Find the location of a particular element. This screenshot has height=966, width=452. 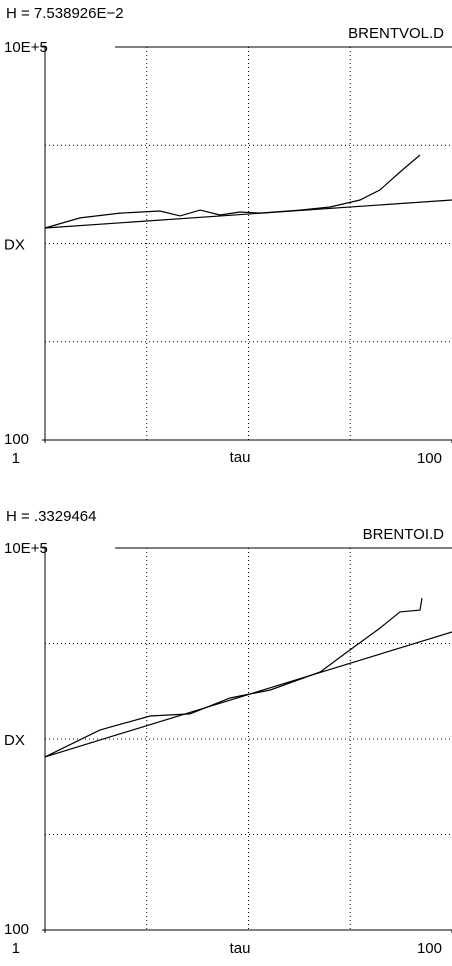

file-label: BRENTOI.D is located at coordinates (404, 534).